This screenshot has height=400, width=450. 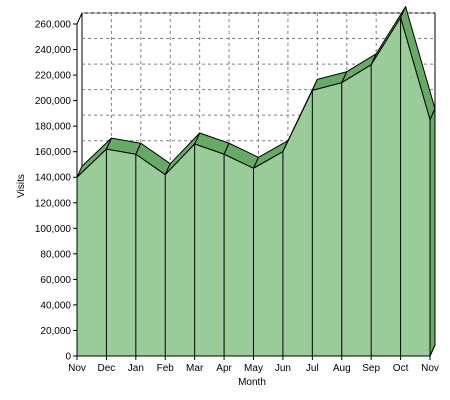 What do you see at coordinates (401, 368) in the screenshot?
I see `x-tick-label: Oct` at bounding box center [401, 368].